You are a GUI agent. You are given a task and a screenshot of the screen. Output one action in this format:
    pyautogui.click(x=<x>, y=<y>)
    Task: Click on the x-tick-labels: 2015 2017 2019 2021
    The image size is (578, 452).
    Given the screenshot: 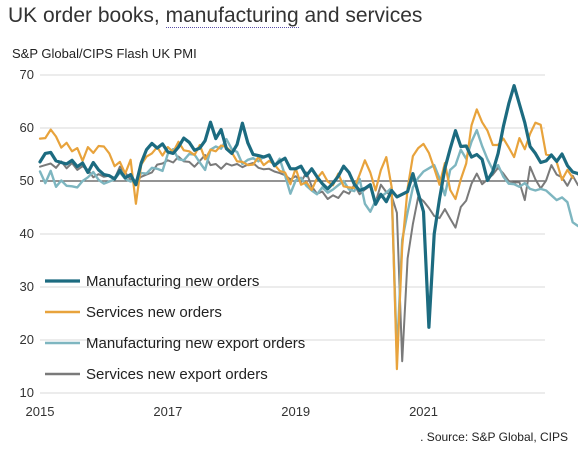 What is the action you would take?
    pyautogui.click(x=232, y=411)
    